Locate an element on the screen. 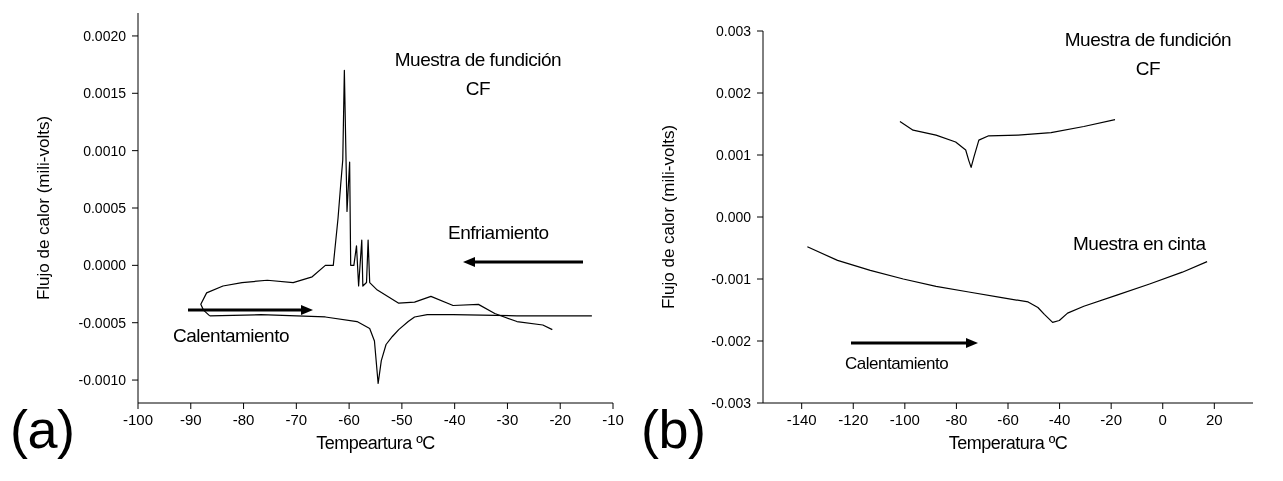 The height and width of the screenshot is (481, 1283). x-axis-title: Temperatura ºC is located at coordinates (1008, 444).